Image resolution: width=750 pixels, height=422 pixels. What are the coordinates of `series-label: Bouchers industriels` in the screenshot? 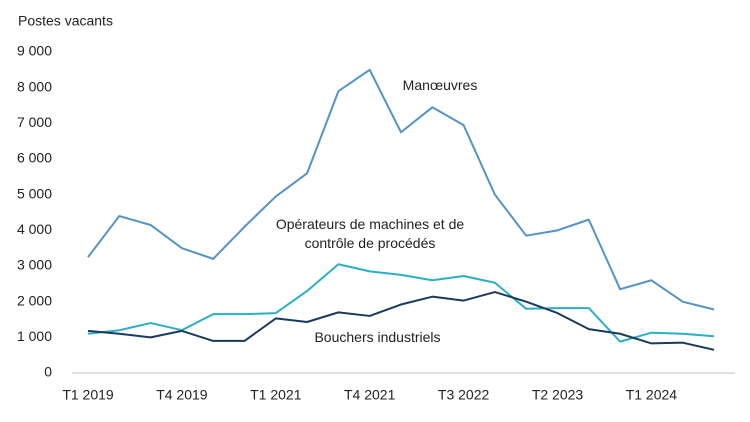 It's located at (377, 337).